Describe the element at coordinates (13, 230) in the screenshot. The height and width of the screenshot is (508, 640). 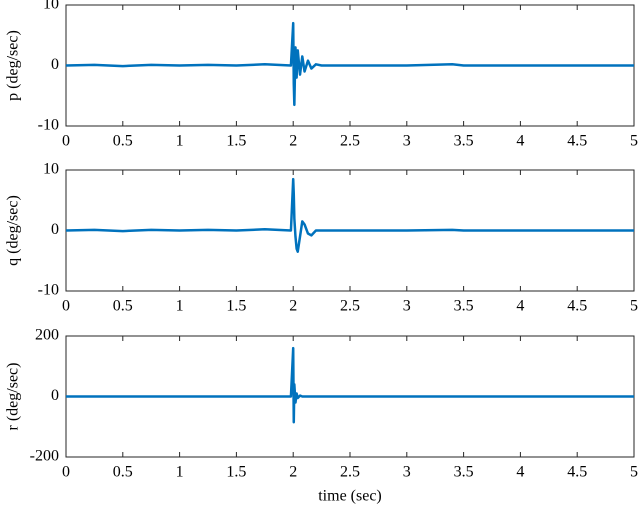
I see `y-axis-label: q (deg/sec)` at that location.